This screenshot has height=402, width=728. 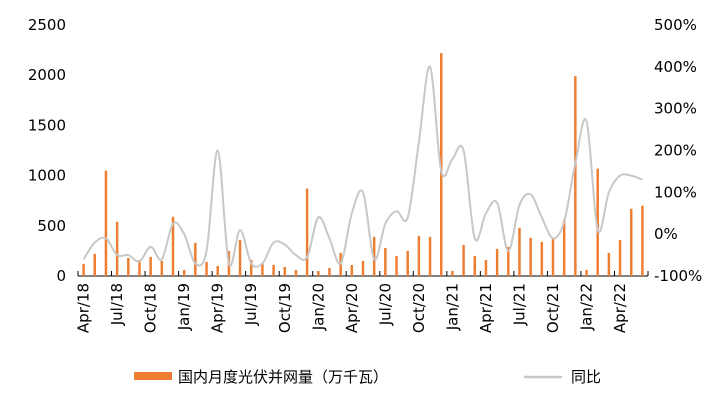 I want to click on x-tick-label: Jul/21, so click(x=520, y=304).